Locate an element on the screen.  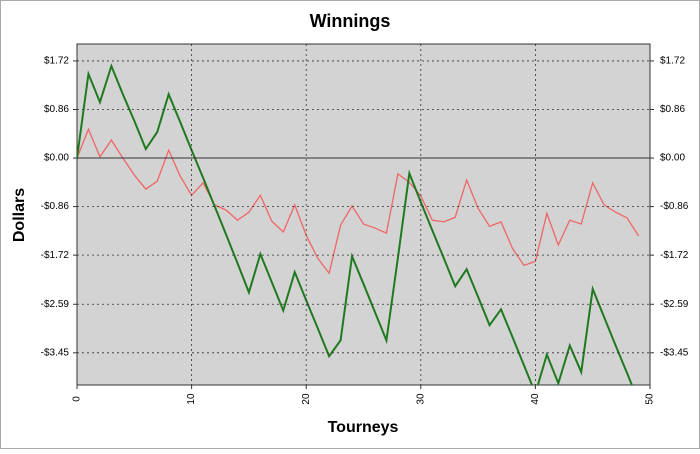
y2-tick-label: -$0.86 is located at coordinates (674, 206).